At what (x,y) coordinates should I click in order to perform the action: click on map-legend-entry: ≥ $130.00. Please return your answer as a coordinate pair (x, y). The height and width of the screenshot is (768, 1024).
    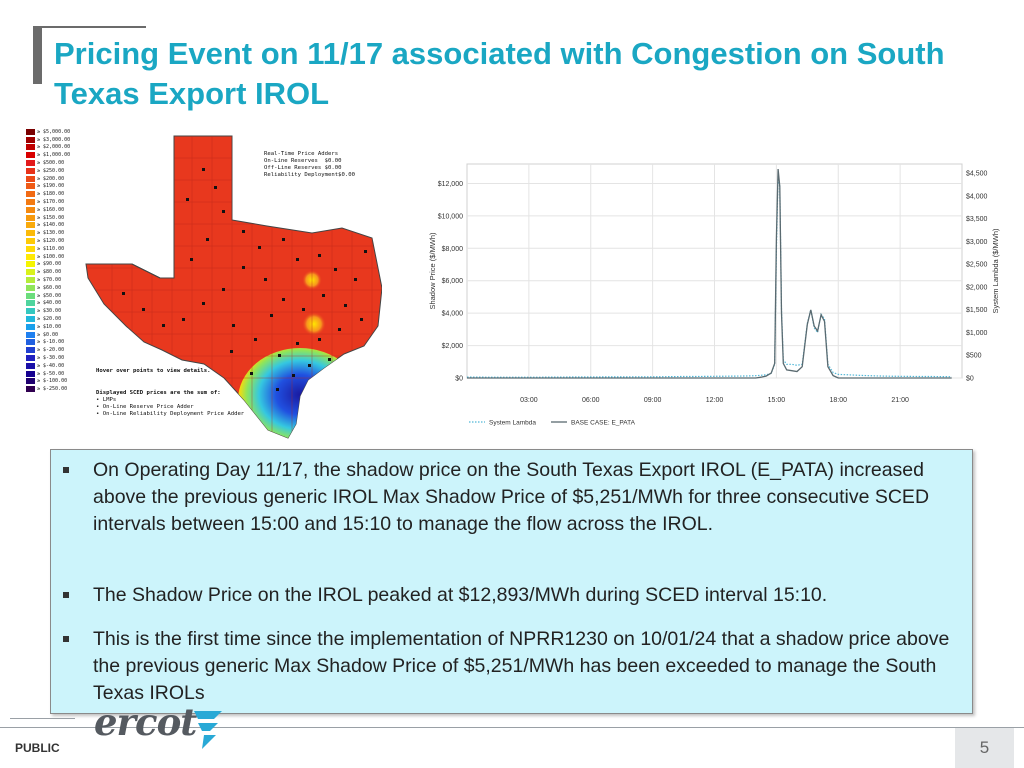
    Looking at the image, I should click on (54, 233).